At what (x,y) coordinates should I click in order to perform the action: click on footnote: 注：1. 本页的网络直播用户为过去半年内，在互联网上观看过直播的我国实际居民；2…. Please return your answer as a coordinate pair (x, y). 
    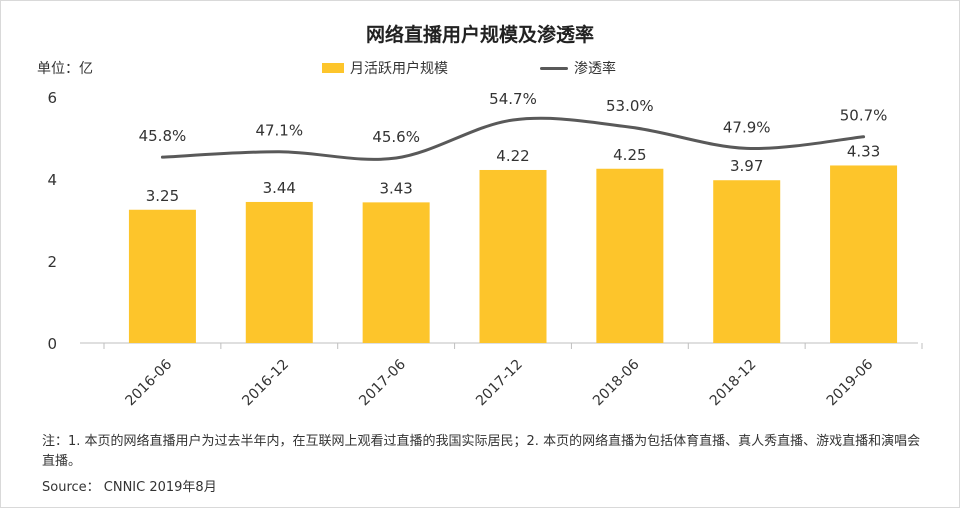
    Looking at the image, I should click on (481, 451).